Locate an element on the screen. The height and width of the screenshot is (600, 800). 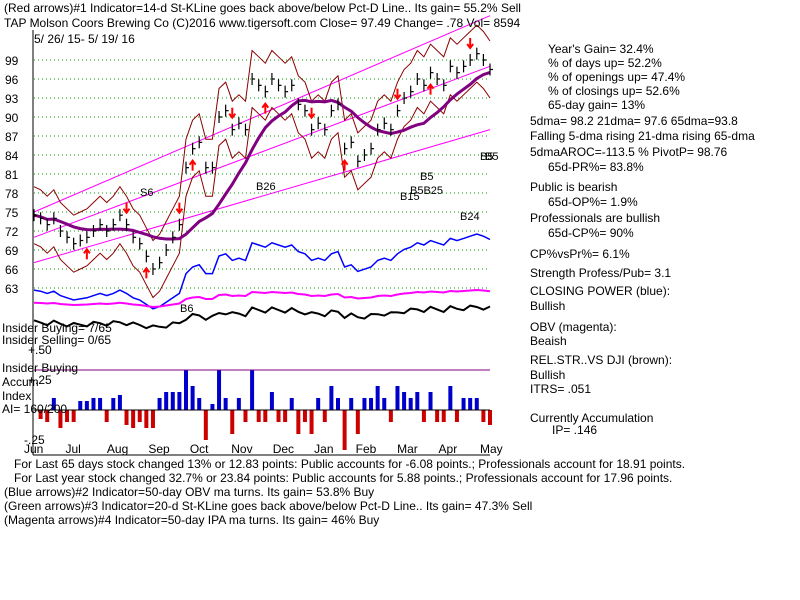
days-up: % of days up= 52.2% is located at coordinates (605, 63).